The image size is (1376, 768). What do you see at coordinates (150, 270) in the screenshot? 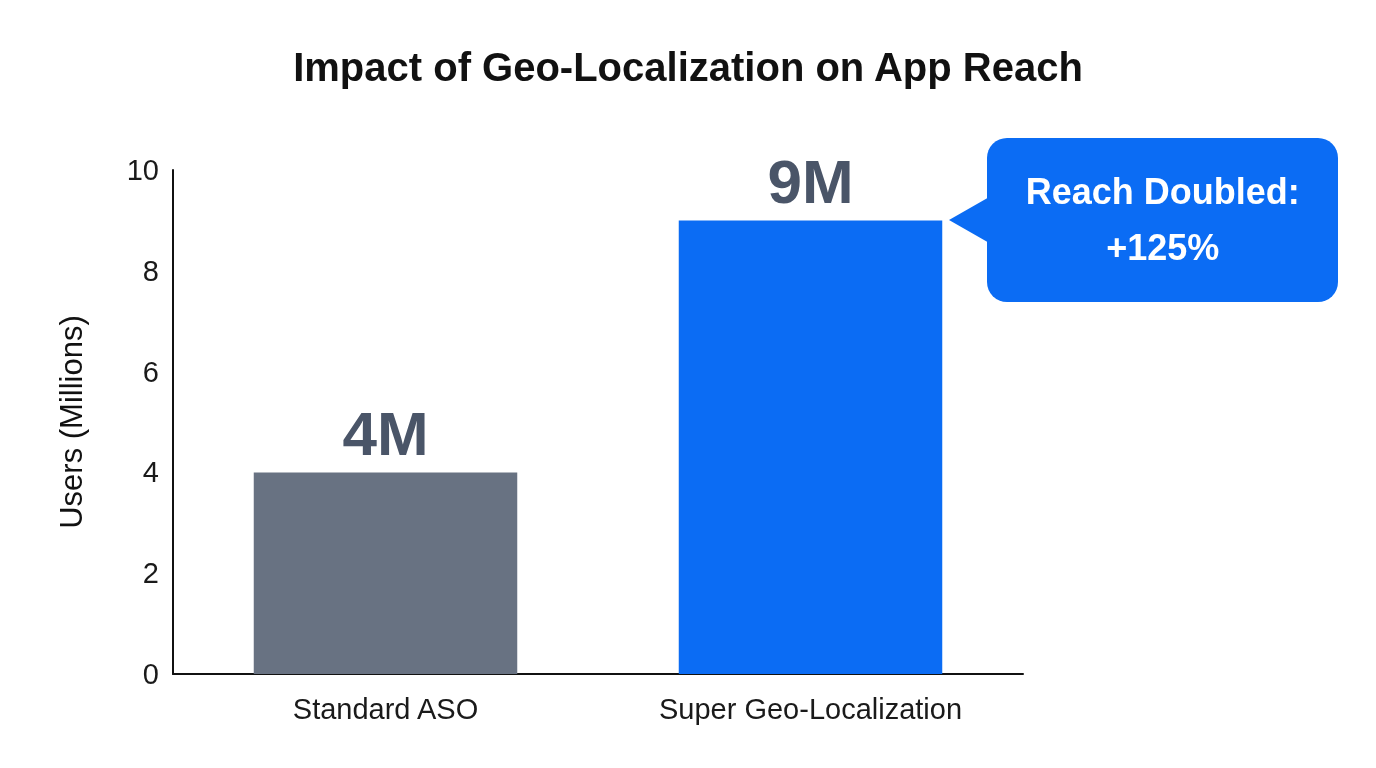
I see `y-tick-label: 8` at bounding box center [150, 270].